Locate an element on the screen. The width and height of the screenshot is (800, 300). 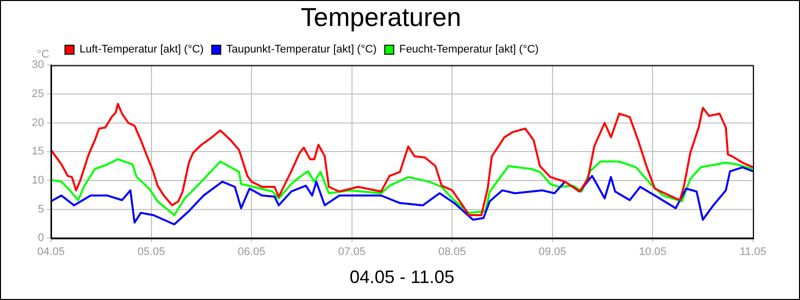
y-tick-label: 10 is located at coordinates (38, 180).